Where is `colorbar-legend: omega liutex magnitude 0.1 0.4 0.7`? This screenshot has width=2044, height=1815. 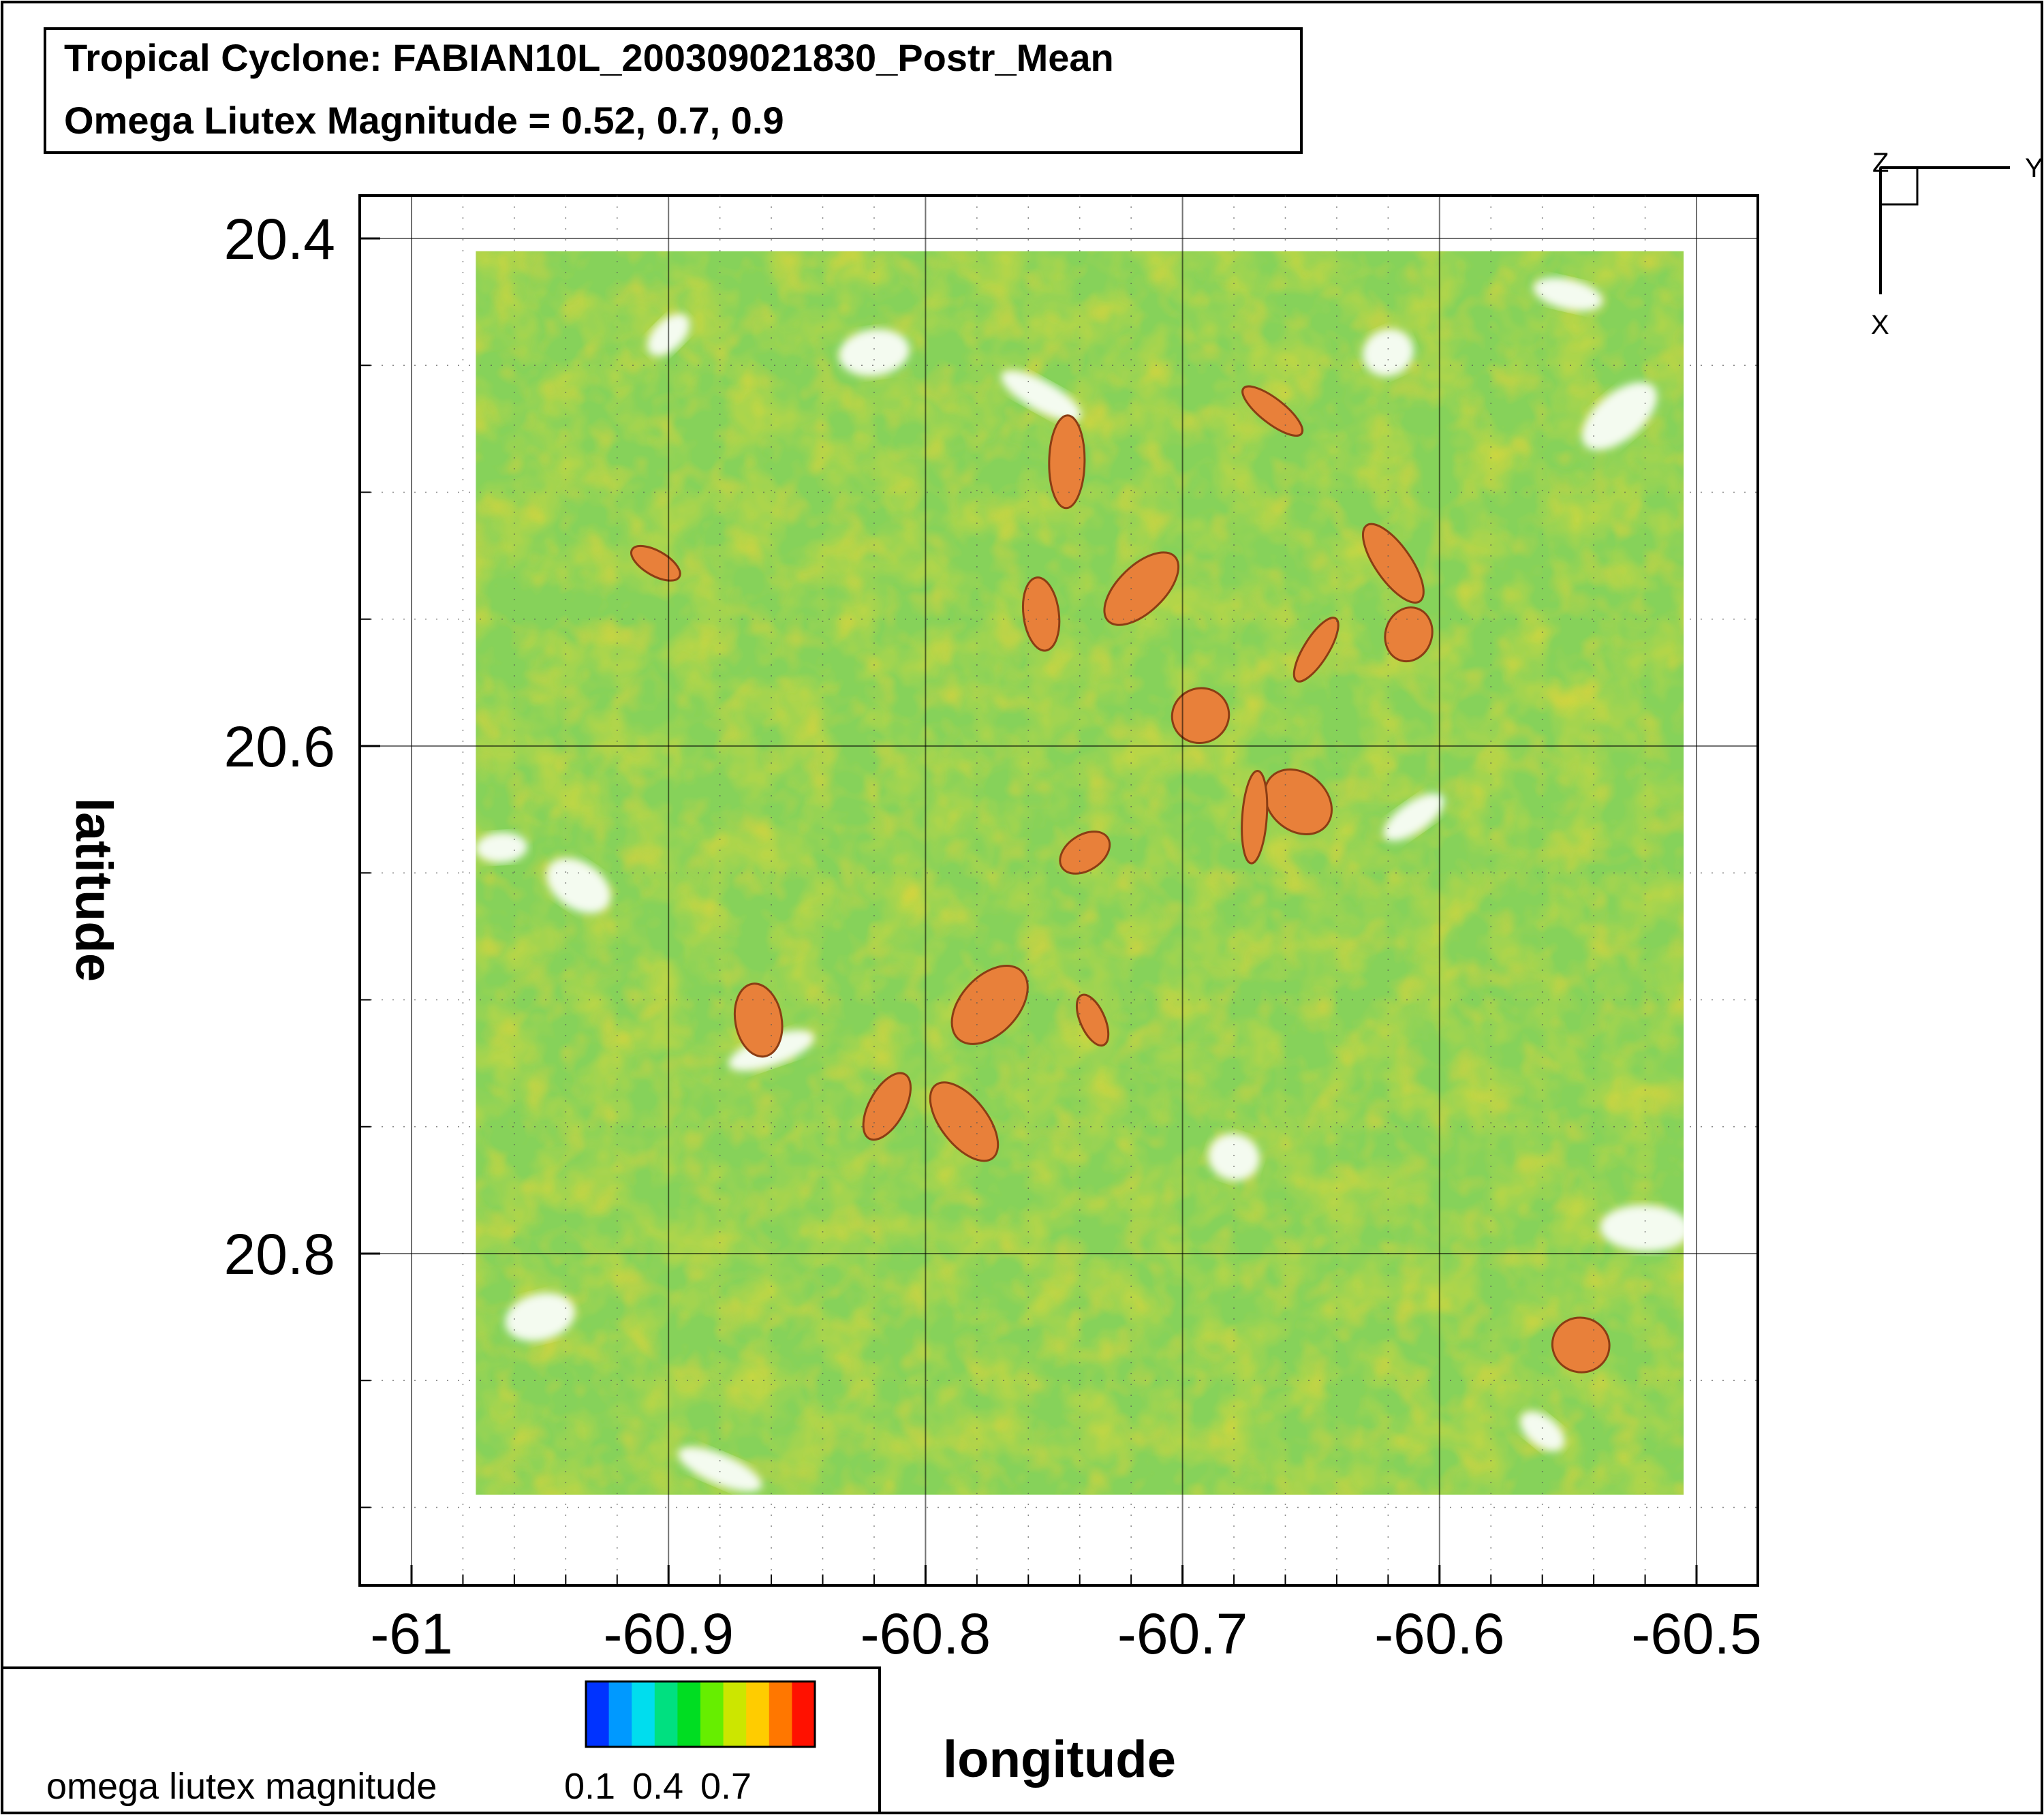
colorbar-legend: omega liutex magnitude 0.1 0.4 0.7 is located at coordinates (441, 1740).